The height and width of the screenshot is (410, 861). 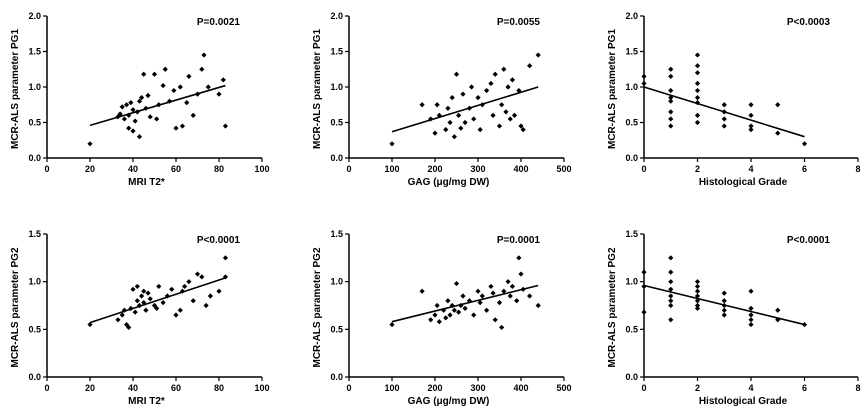 I want to click on x-tick-label: 2, so click(x=697, y=169).